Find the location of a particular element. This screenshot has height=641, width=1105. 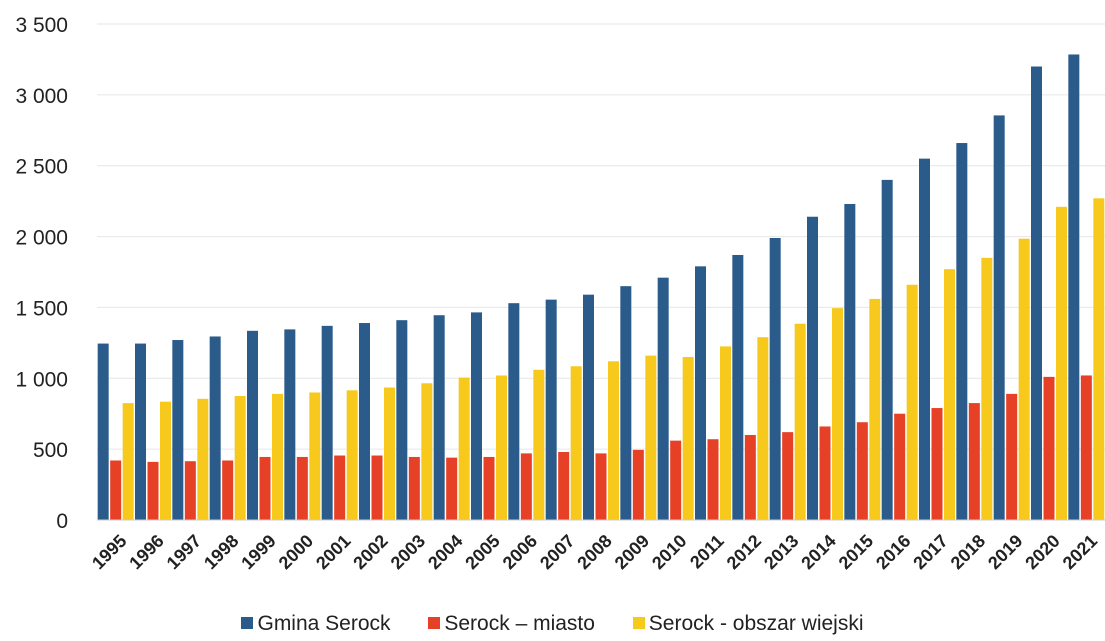

legend-item-serock-miasto: Serock – miasto is located at coordinates (511, 624).